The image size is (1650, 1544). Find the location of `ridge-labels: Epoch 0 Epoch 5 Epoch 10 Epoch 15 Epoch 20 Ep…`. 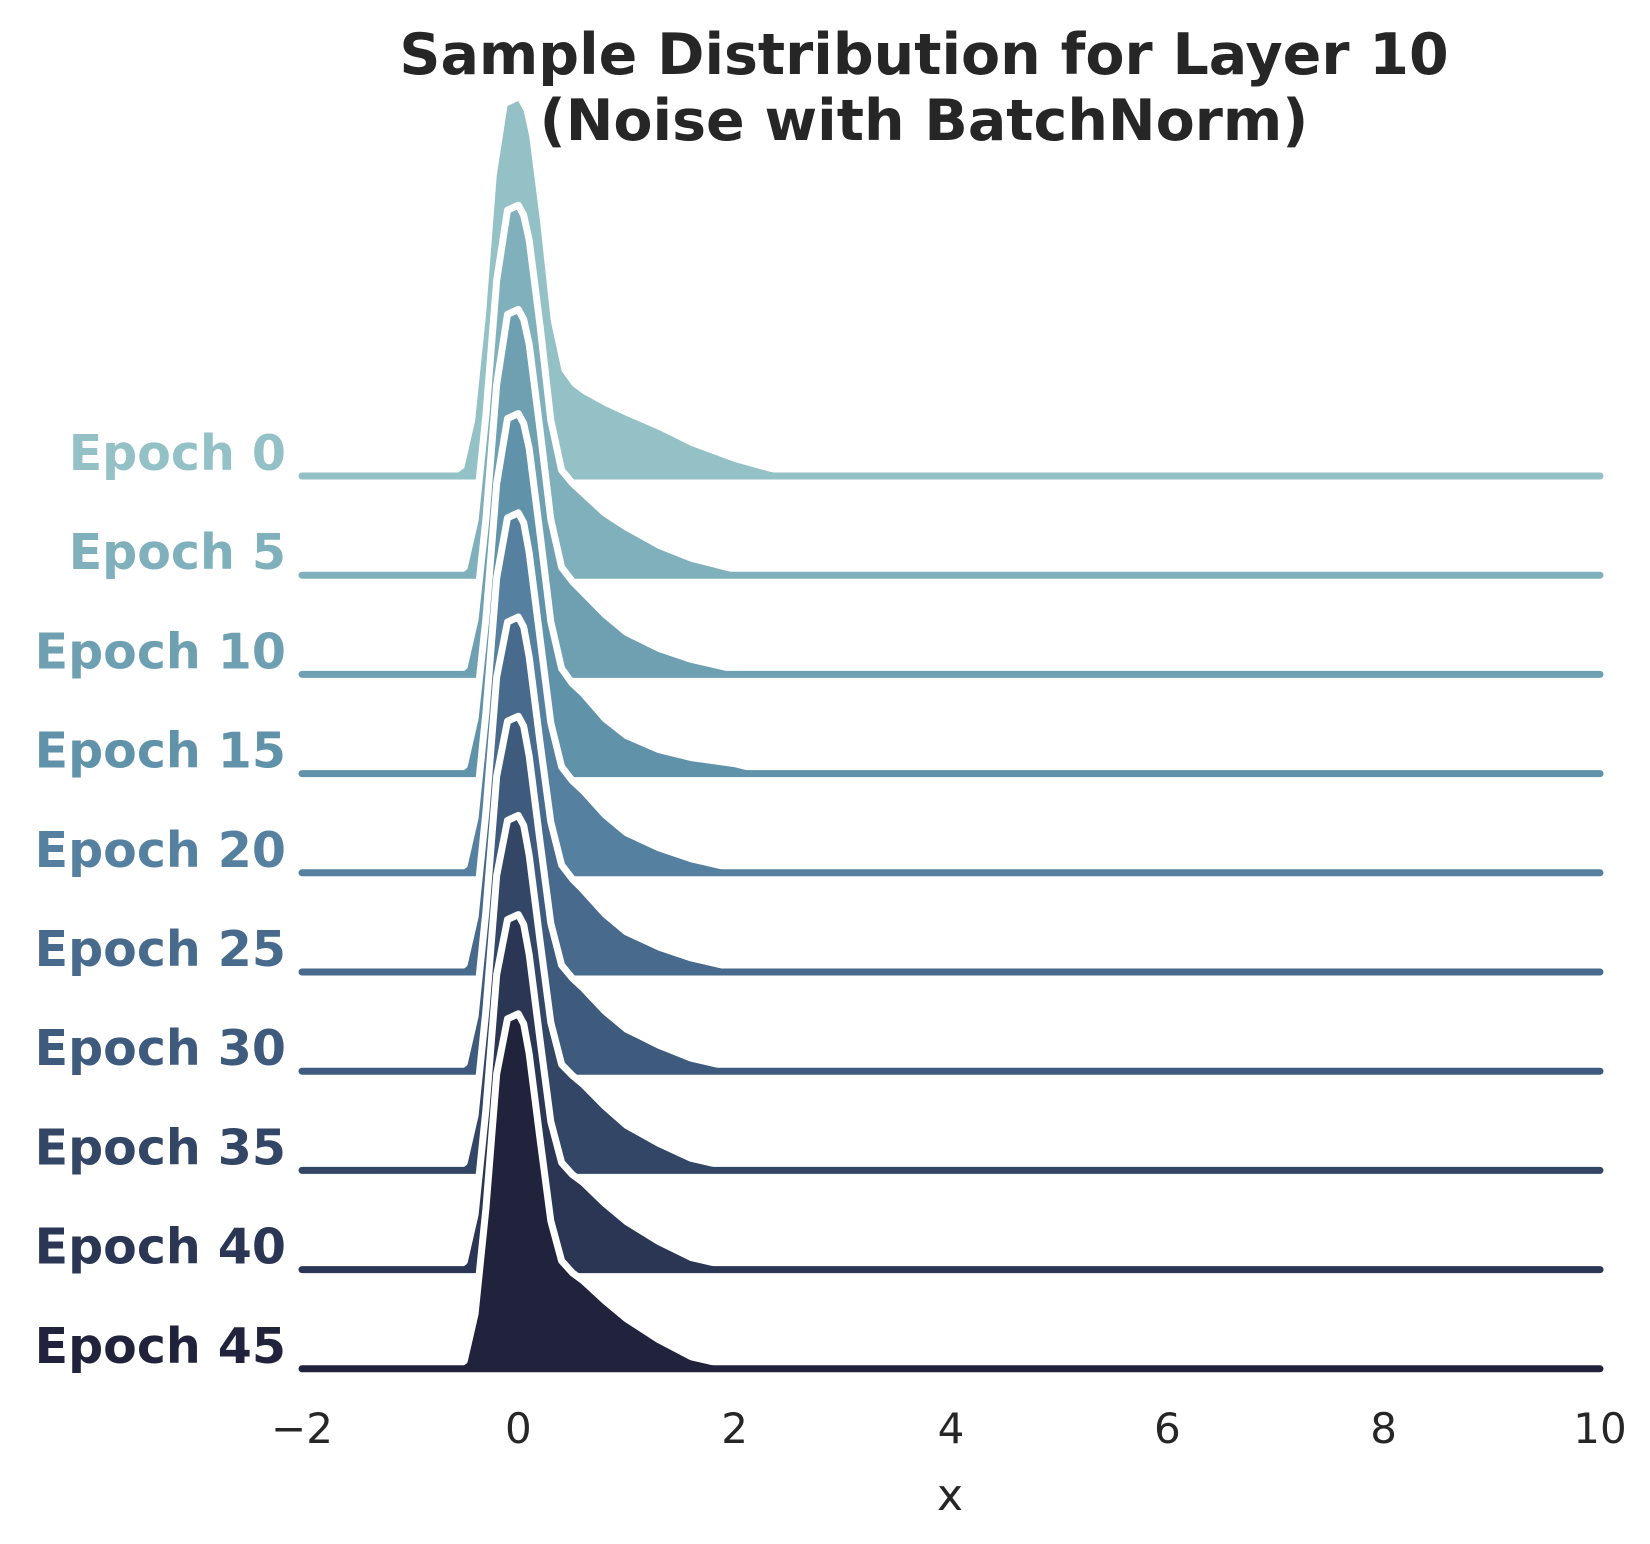

ridge-labels: Epoch 0 Epoch 5 Epoch 10 Epoch 15 Epoch 20 Ep… is located at coordinates (160, 900).